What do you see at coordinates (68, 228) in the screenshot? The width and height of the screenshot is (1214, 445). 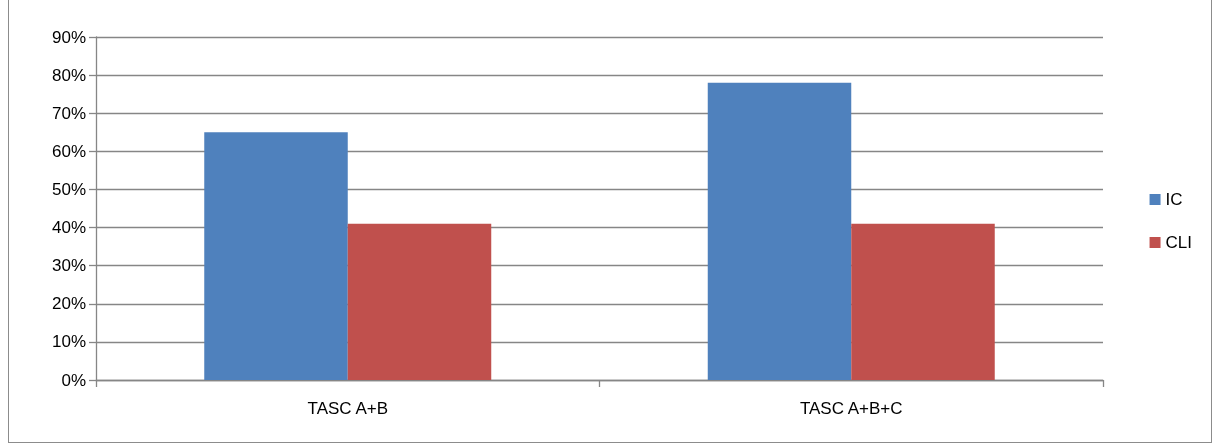 I see `y-tick-label: 40%` at bounding box center [68, 228].